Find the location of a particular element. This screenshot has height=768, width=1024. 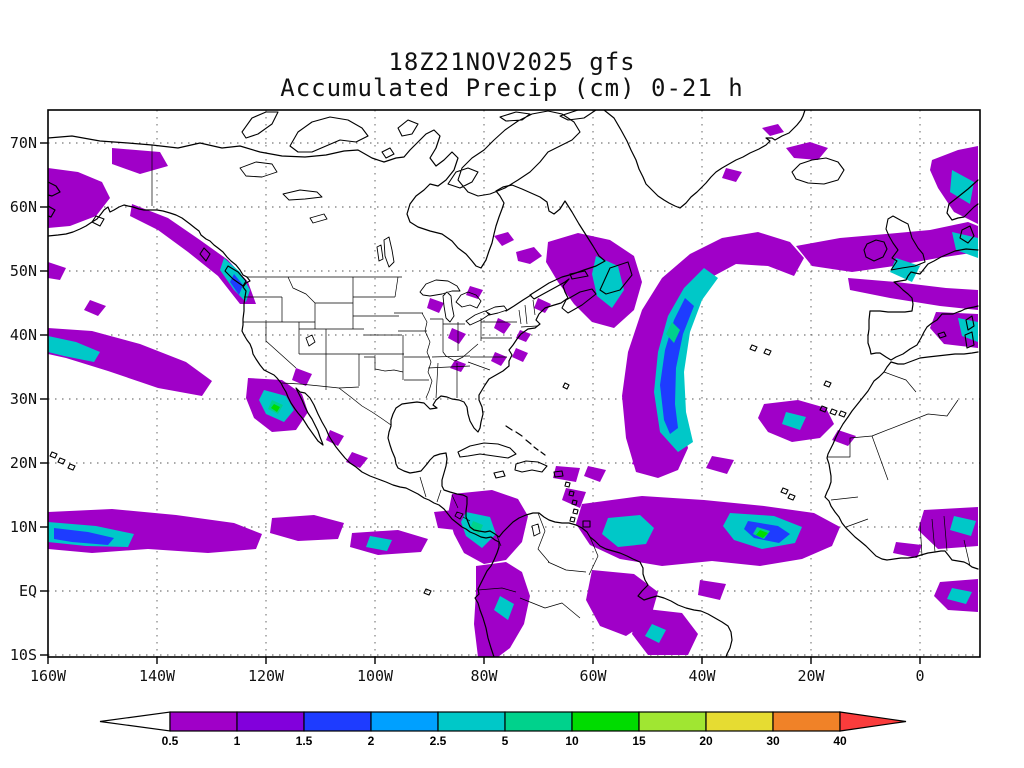

colorbar-label-1.5: 1.5 is located at coordinates (304, 741).